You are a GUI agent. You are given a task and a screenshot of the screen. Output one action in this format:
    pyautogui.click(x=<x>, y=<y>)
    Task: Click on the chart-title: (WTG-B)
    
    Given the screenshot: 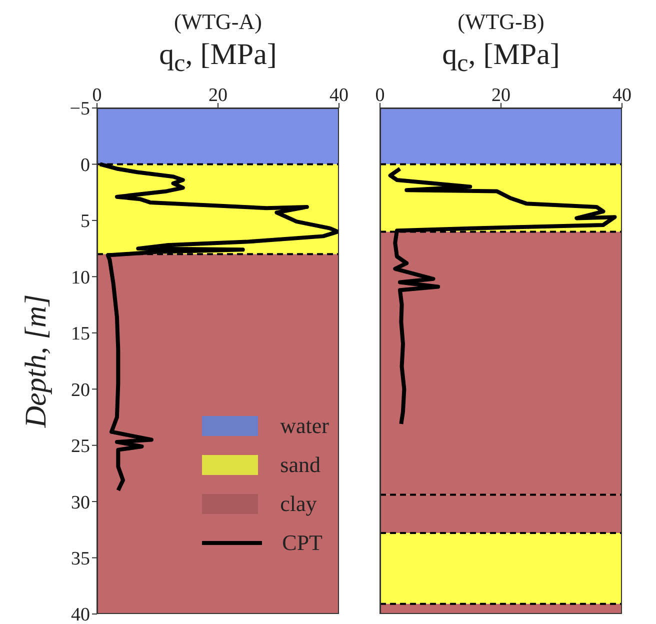 What is the action you would take?
    pyautogui.click(x=501, y=22)
    